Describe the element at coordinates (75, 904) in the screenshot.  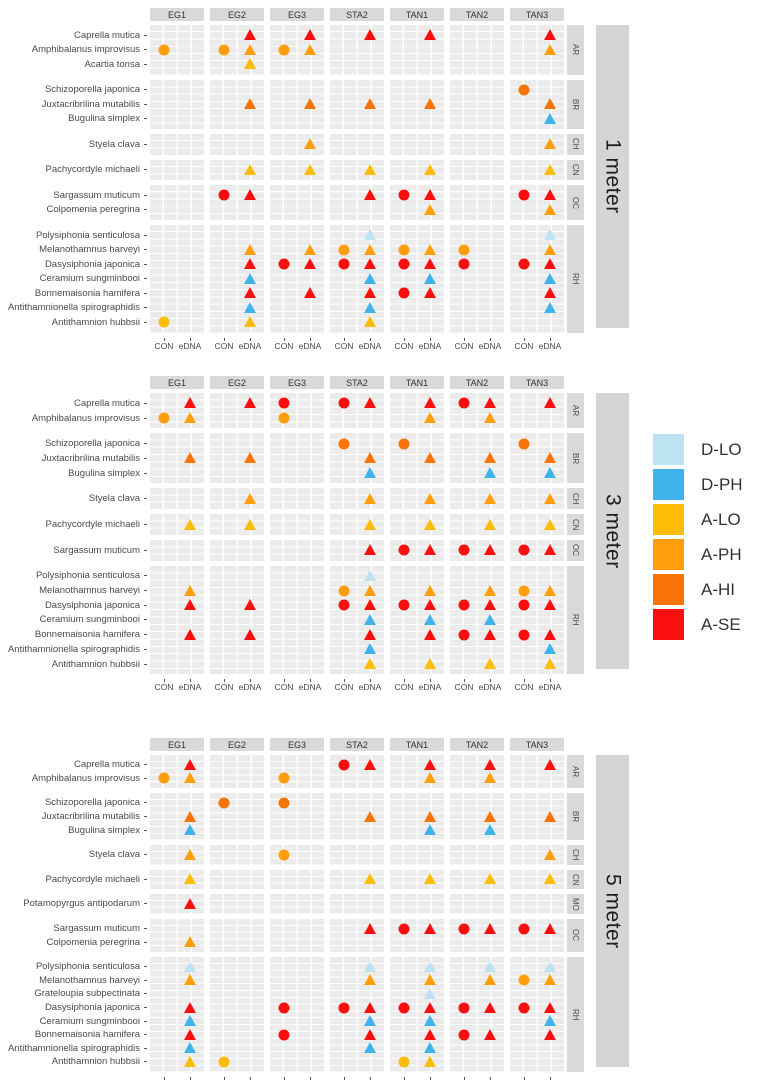
I see `species-label-row: Potamopyrgus antipodarum` at that location.